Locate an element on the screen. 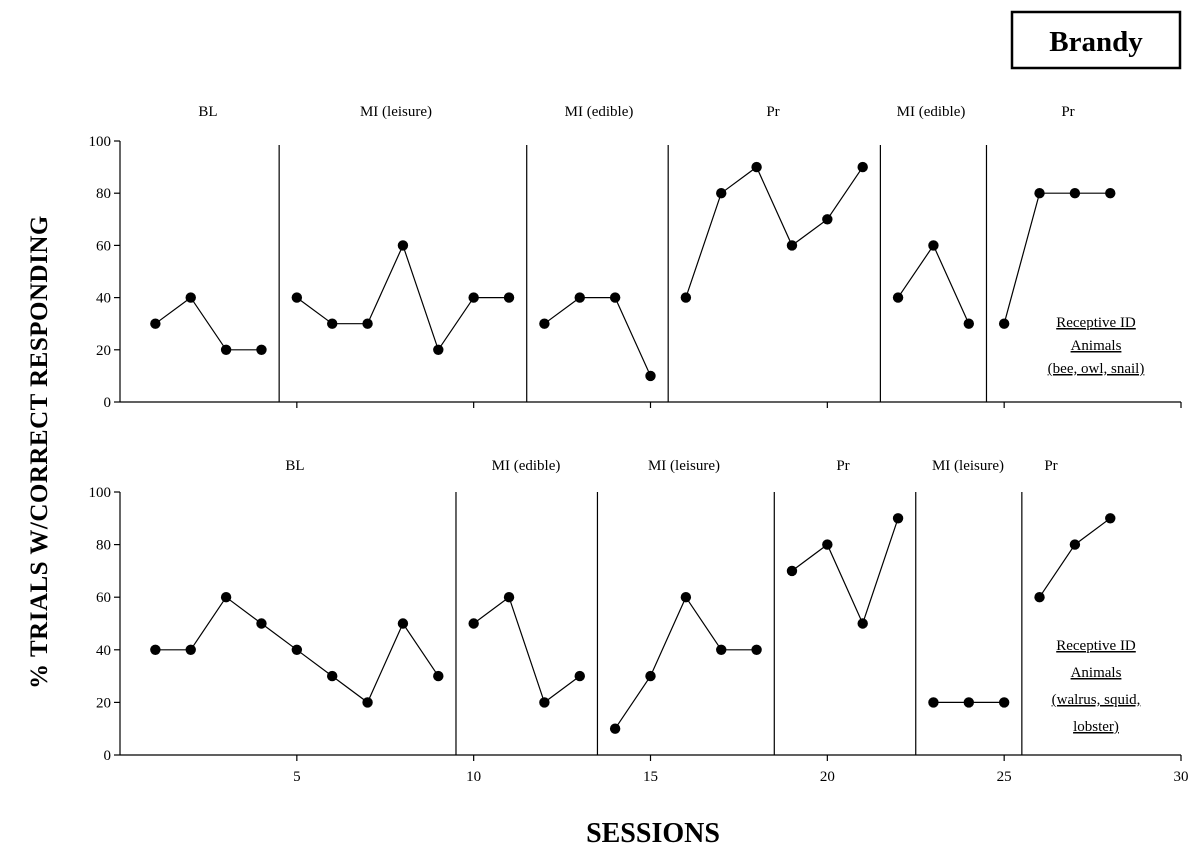 The image size is (1197, 866). x-axis-title: SESSIONS is located at coordinates (653, 833).